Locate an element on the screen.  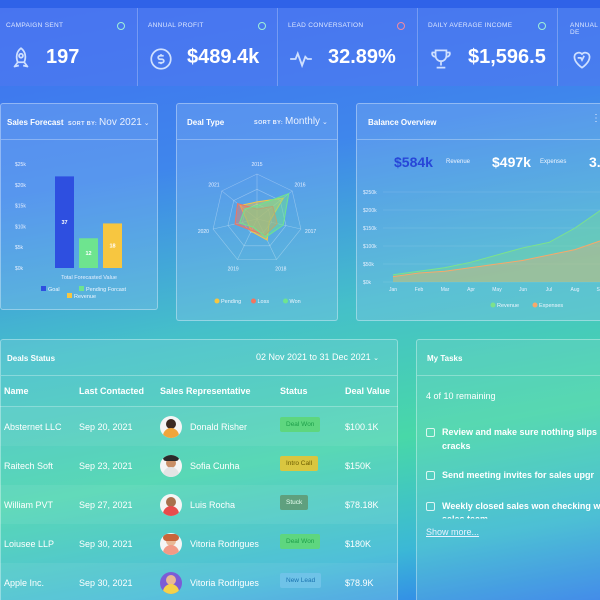
radar-grid is located at coordinates (257, 216).